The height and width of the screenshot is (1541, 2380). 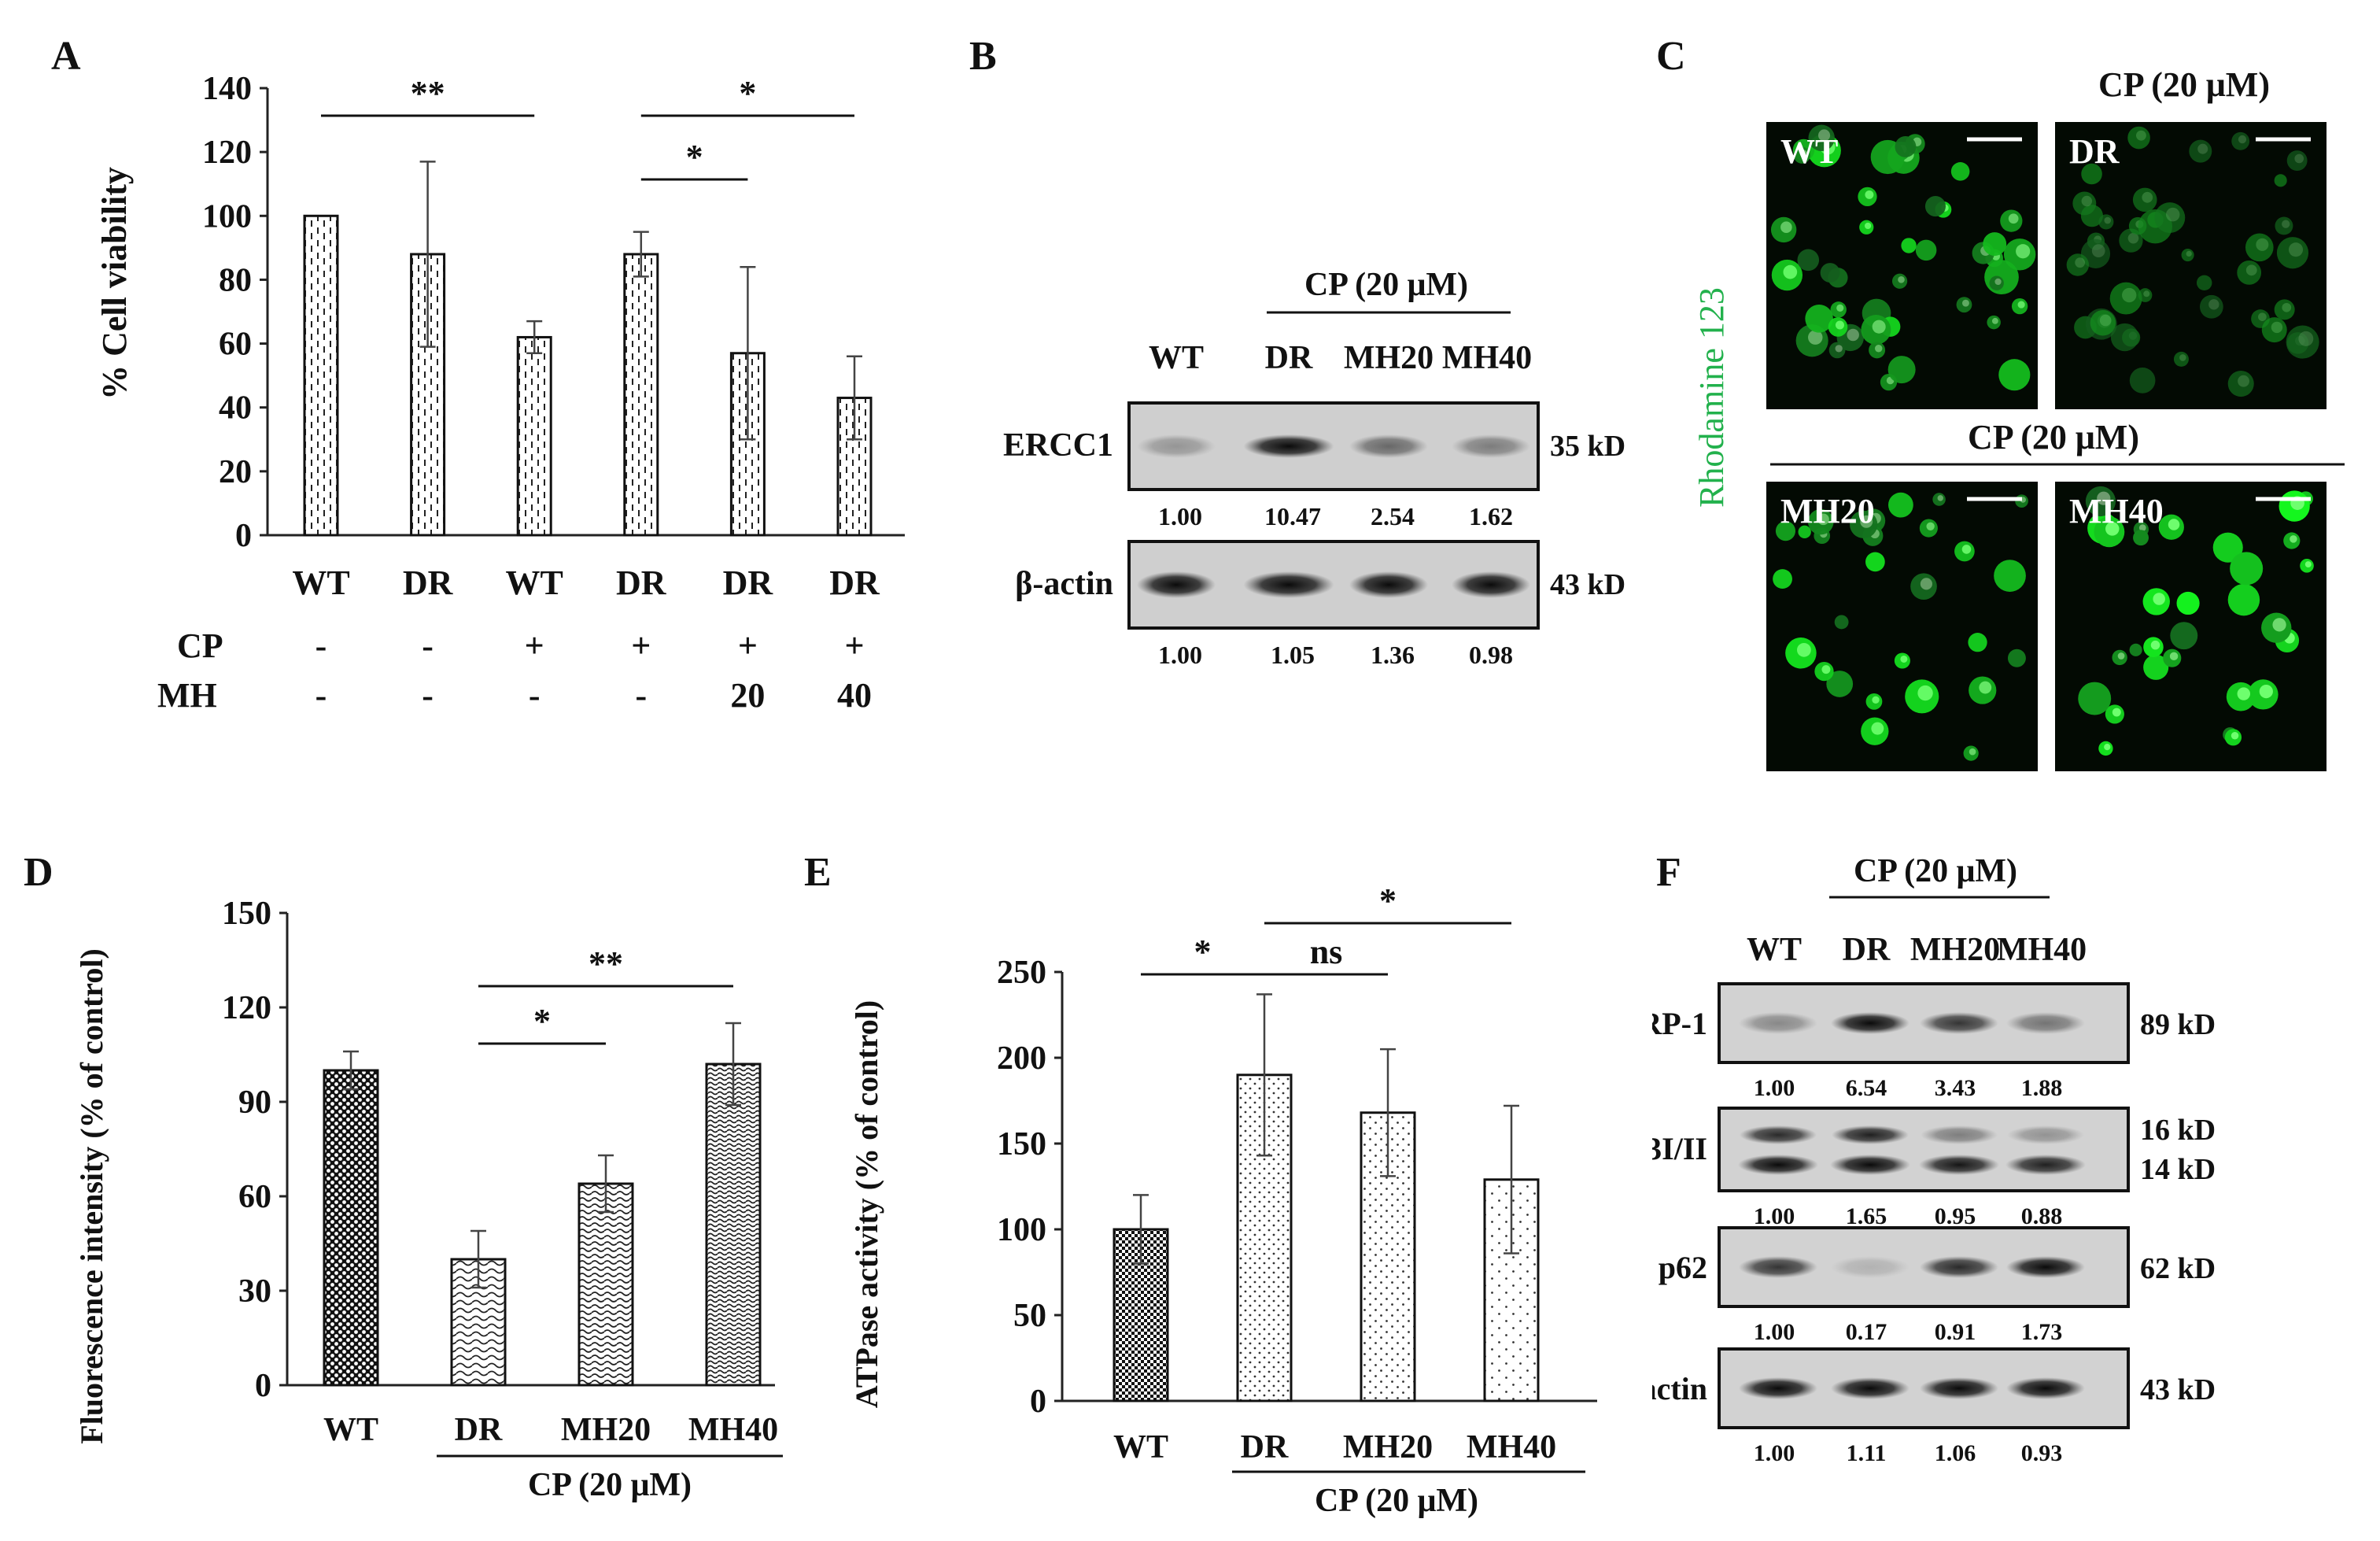 What do you see at coordinates (2184, 84) in the screenshot?
I see `panel-c-cp-top: CP (20 μM)` at bounding box center [2184, 84].